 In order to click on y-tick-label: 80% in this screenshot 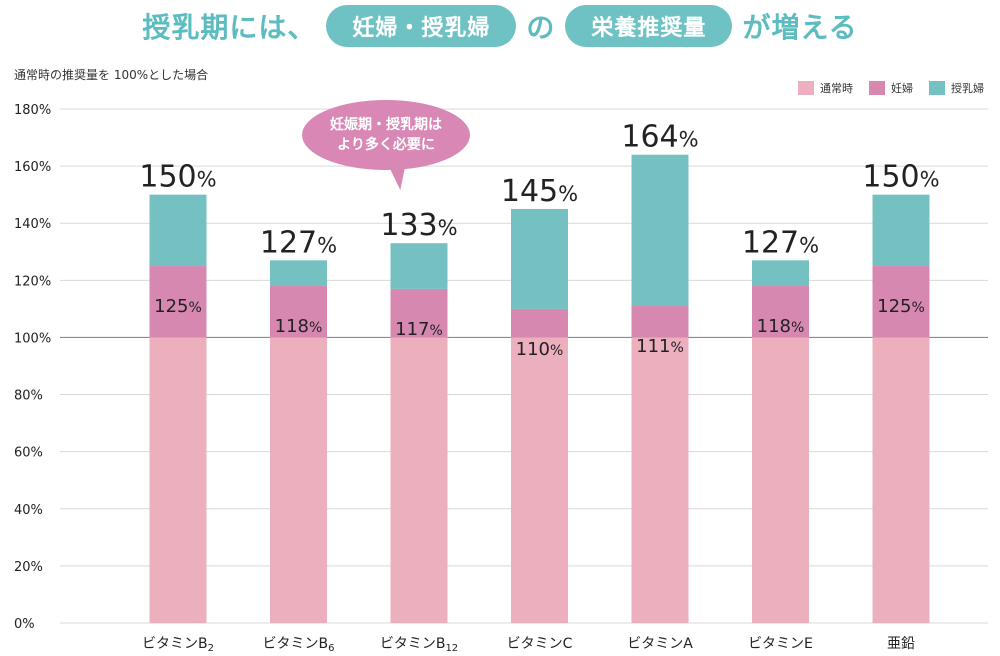, I will do `click(28, 396)`.